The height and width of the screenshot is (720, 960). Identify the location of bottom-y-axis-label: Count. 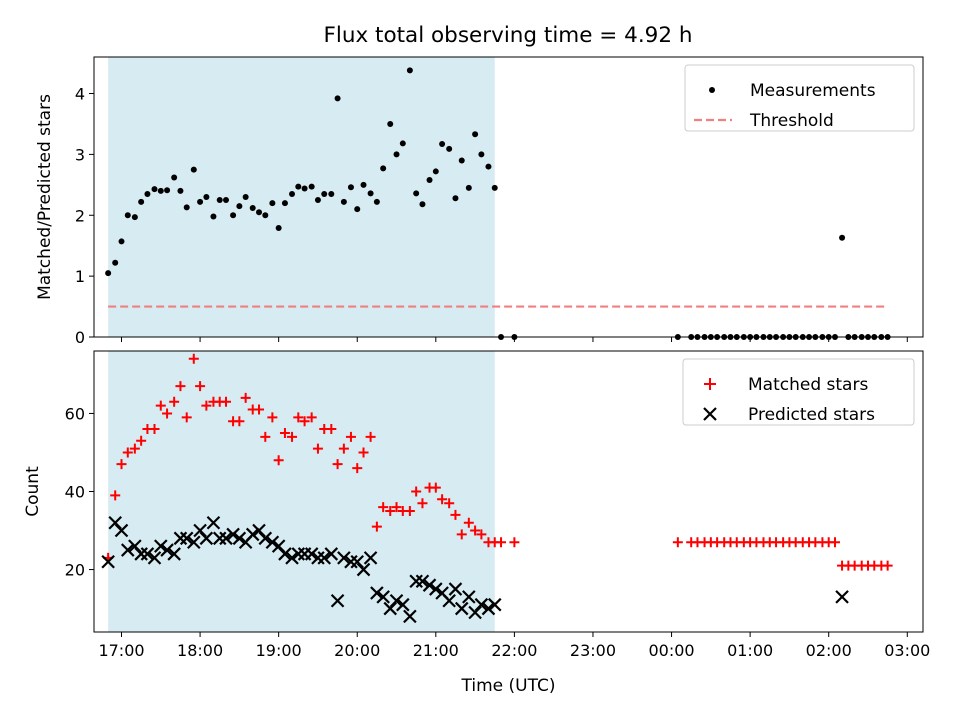
(33, 491).